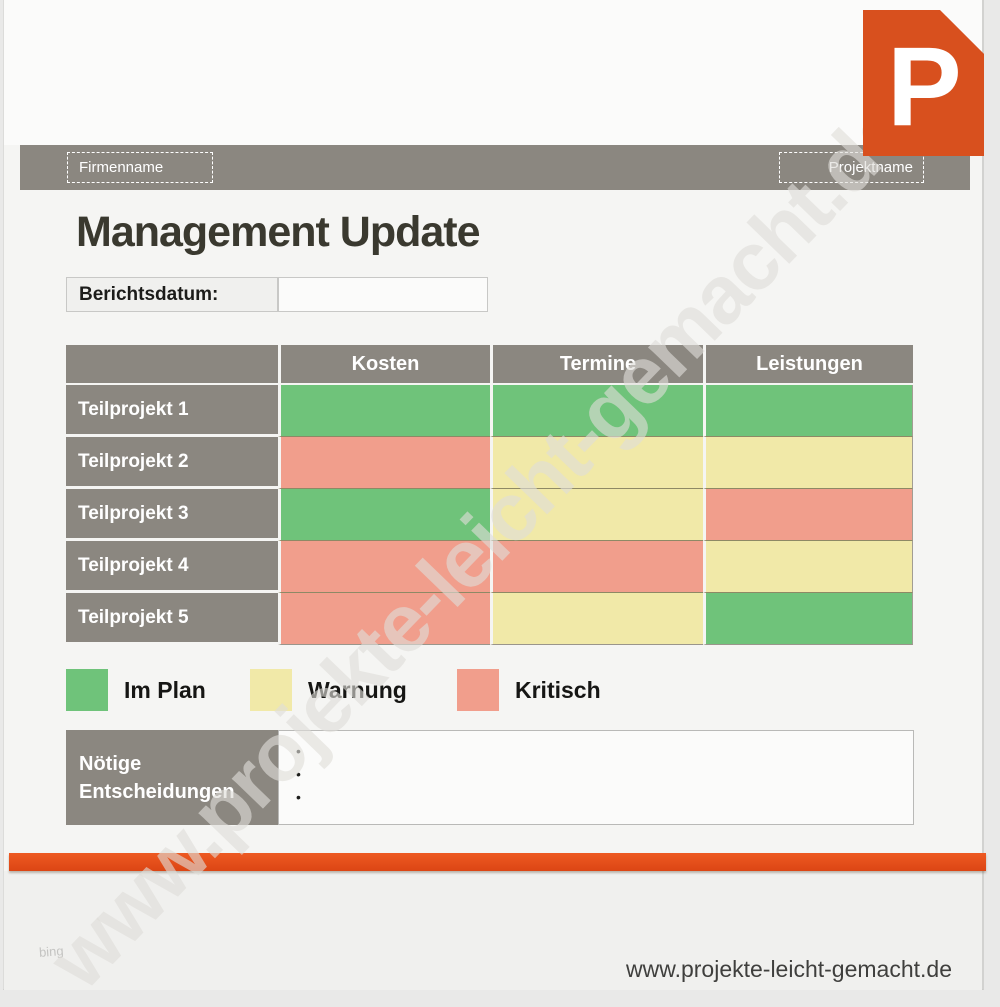  What do you see at coordinates (172, 567) in the screenshot?
I see `row-label: Teilprojekt 4` at bounding box center [172, 567].